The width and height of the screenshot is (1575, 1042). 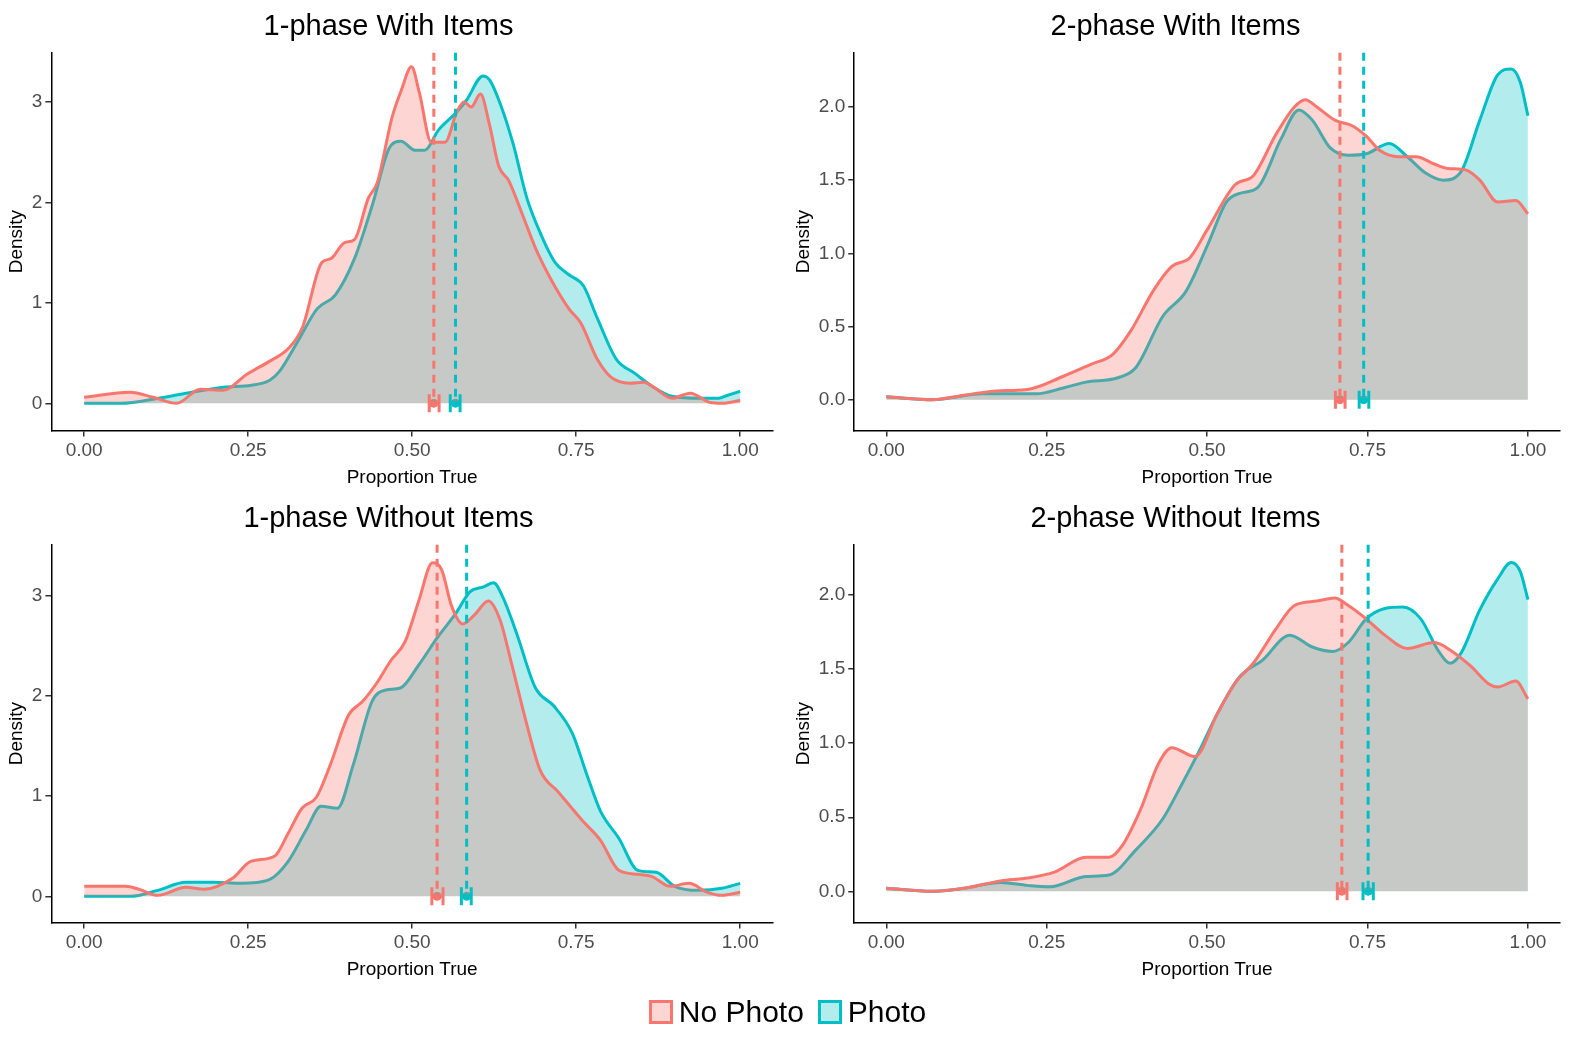 What do you see at coordinates (1175, 25) in the screenshot?
I see `chart-title: 2-phase With Items` at bounding box center [1175, 25].